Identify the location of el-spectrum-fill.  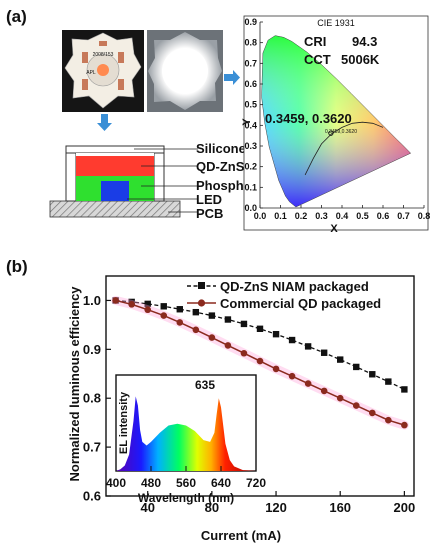
(186, 433).